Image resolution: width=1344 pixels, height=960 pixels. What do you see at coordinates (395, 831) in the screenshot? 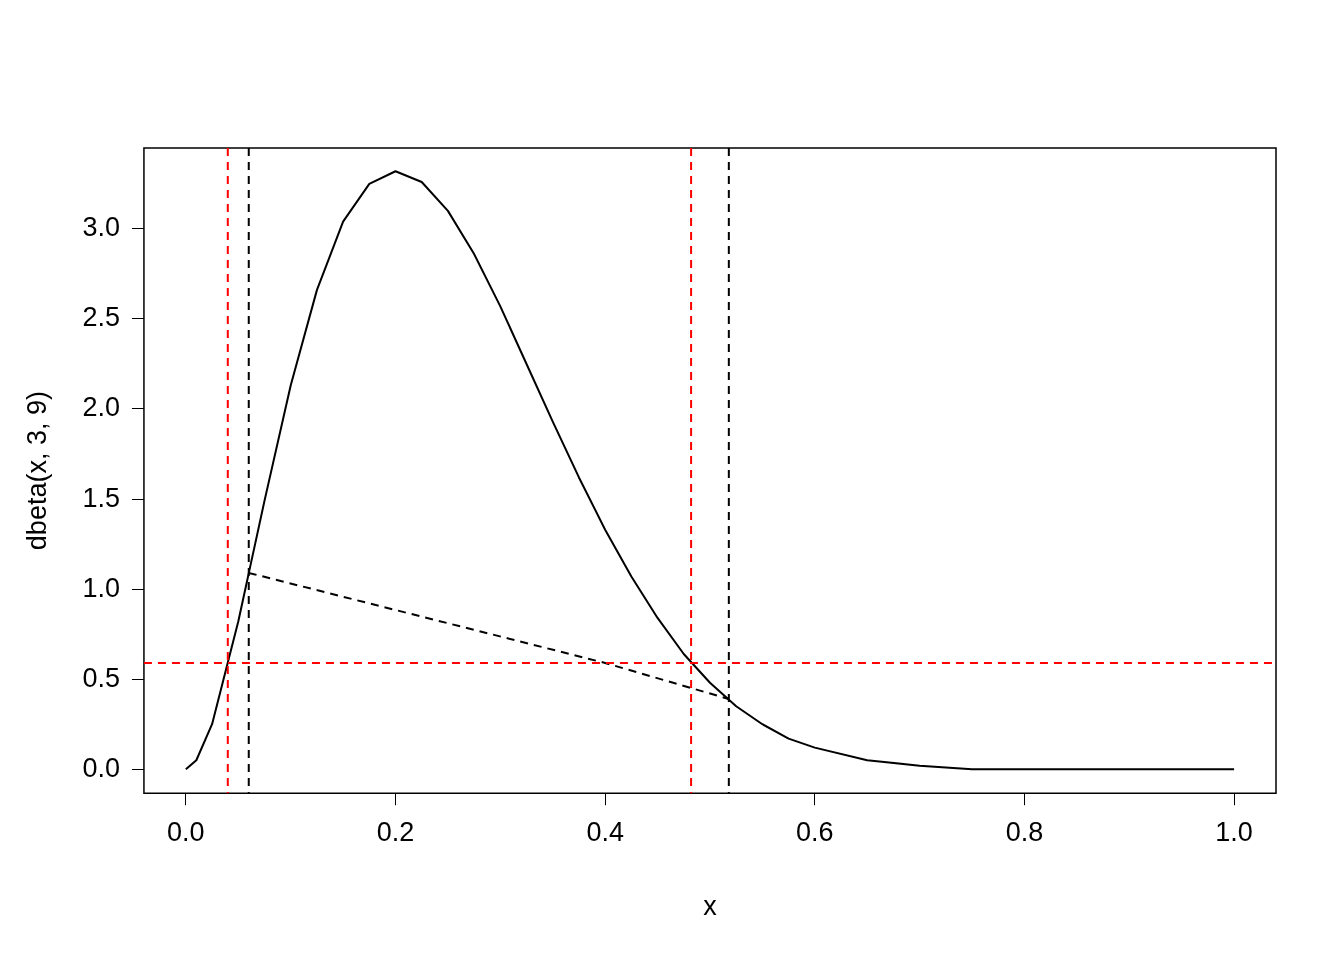
I see `x-tick-label: 0.2` at bounding box center [395, 831].